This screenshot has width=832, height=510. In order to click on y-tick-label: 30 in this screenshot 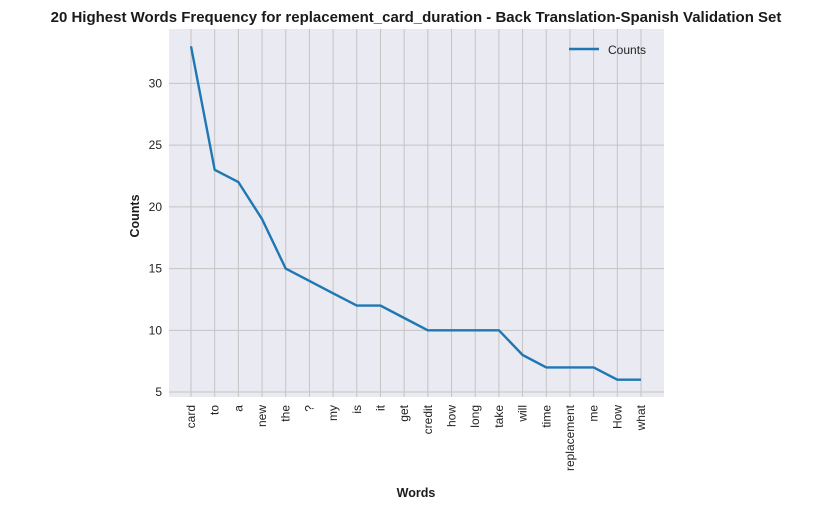, I will do `click(156, 83)`.